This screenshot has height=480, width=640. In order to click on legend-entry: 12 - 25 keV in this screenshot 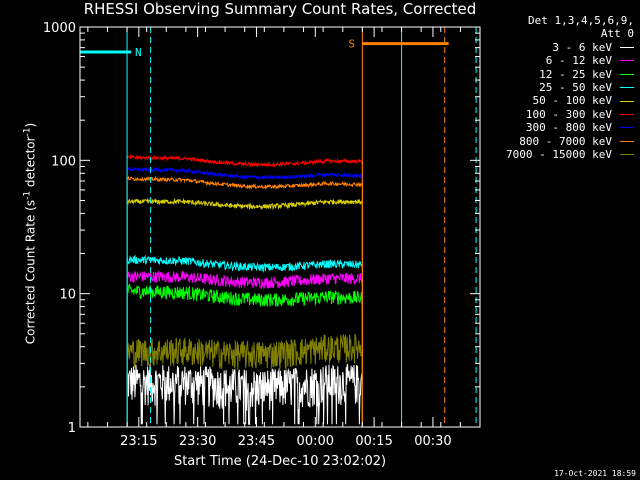, I will do `click(559, 74)`.